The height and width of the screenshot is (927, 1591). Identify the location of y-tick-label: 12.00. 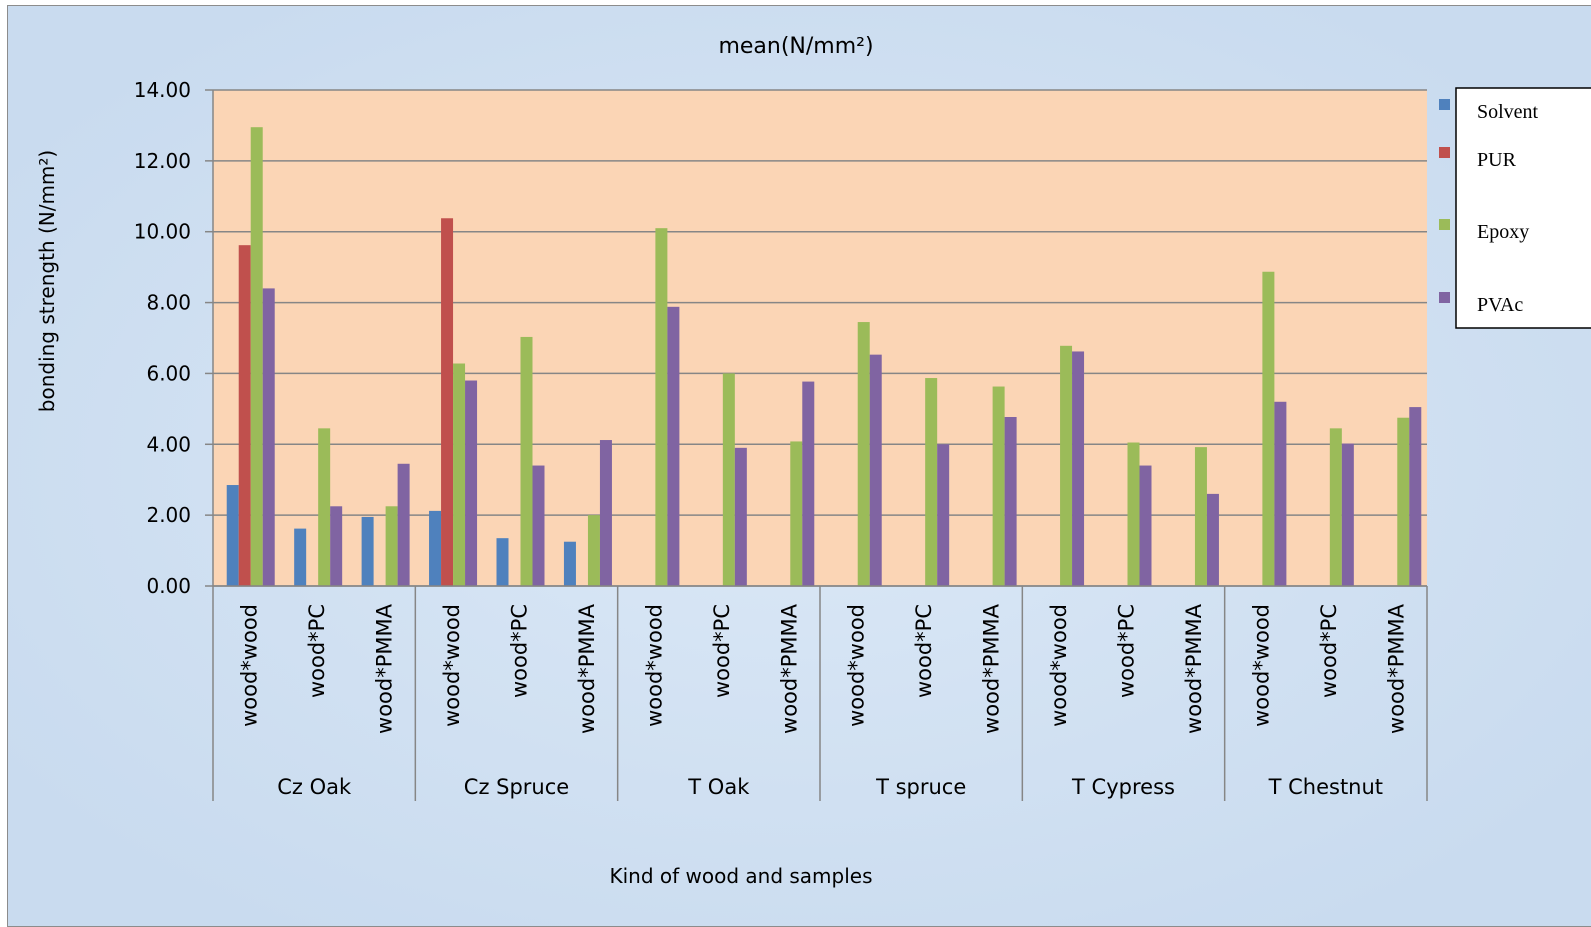
(162, 161).